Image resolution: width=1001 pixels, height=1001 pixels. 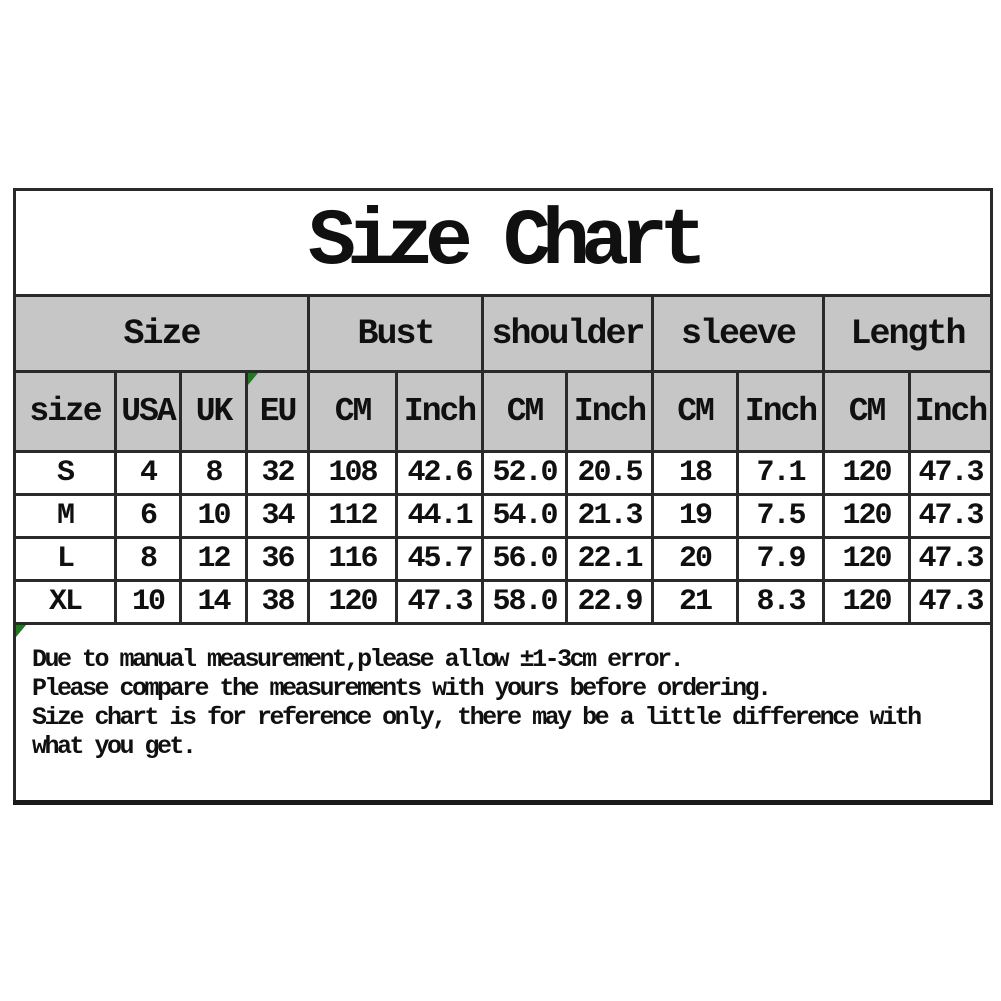 I want to click on col-header-uk: UK, so click(x=213, y=411).